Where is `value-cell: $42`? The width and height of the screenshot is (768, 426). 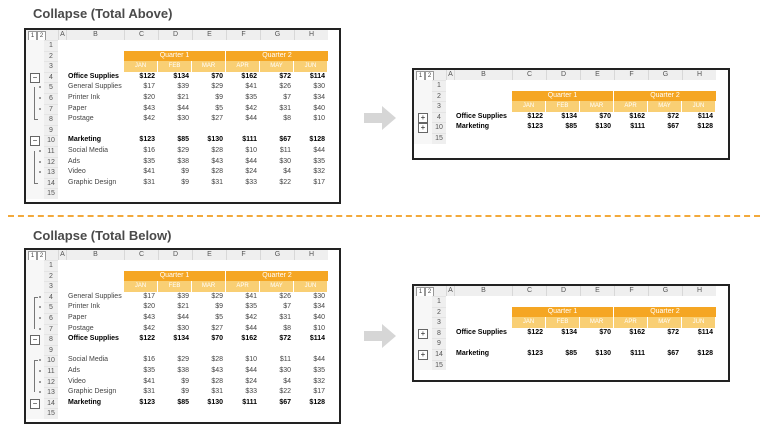
value-cell: $42 is located at coordinates (251, 108).